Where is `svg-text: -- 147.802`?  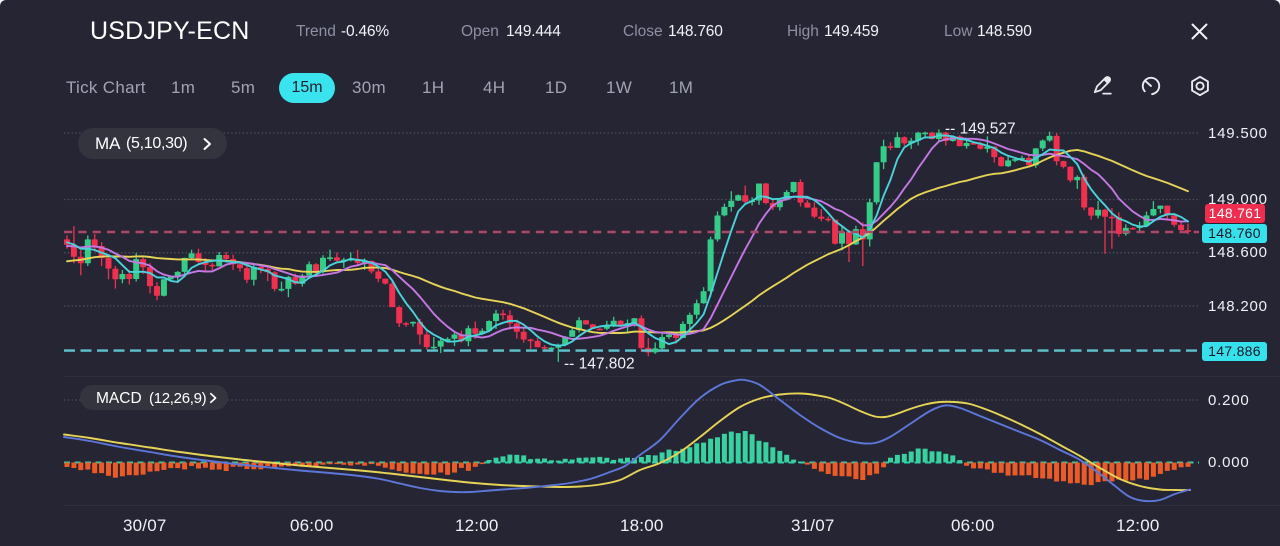
svg-text: -- 147.802 is located at coordinates (599, 364).